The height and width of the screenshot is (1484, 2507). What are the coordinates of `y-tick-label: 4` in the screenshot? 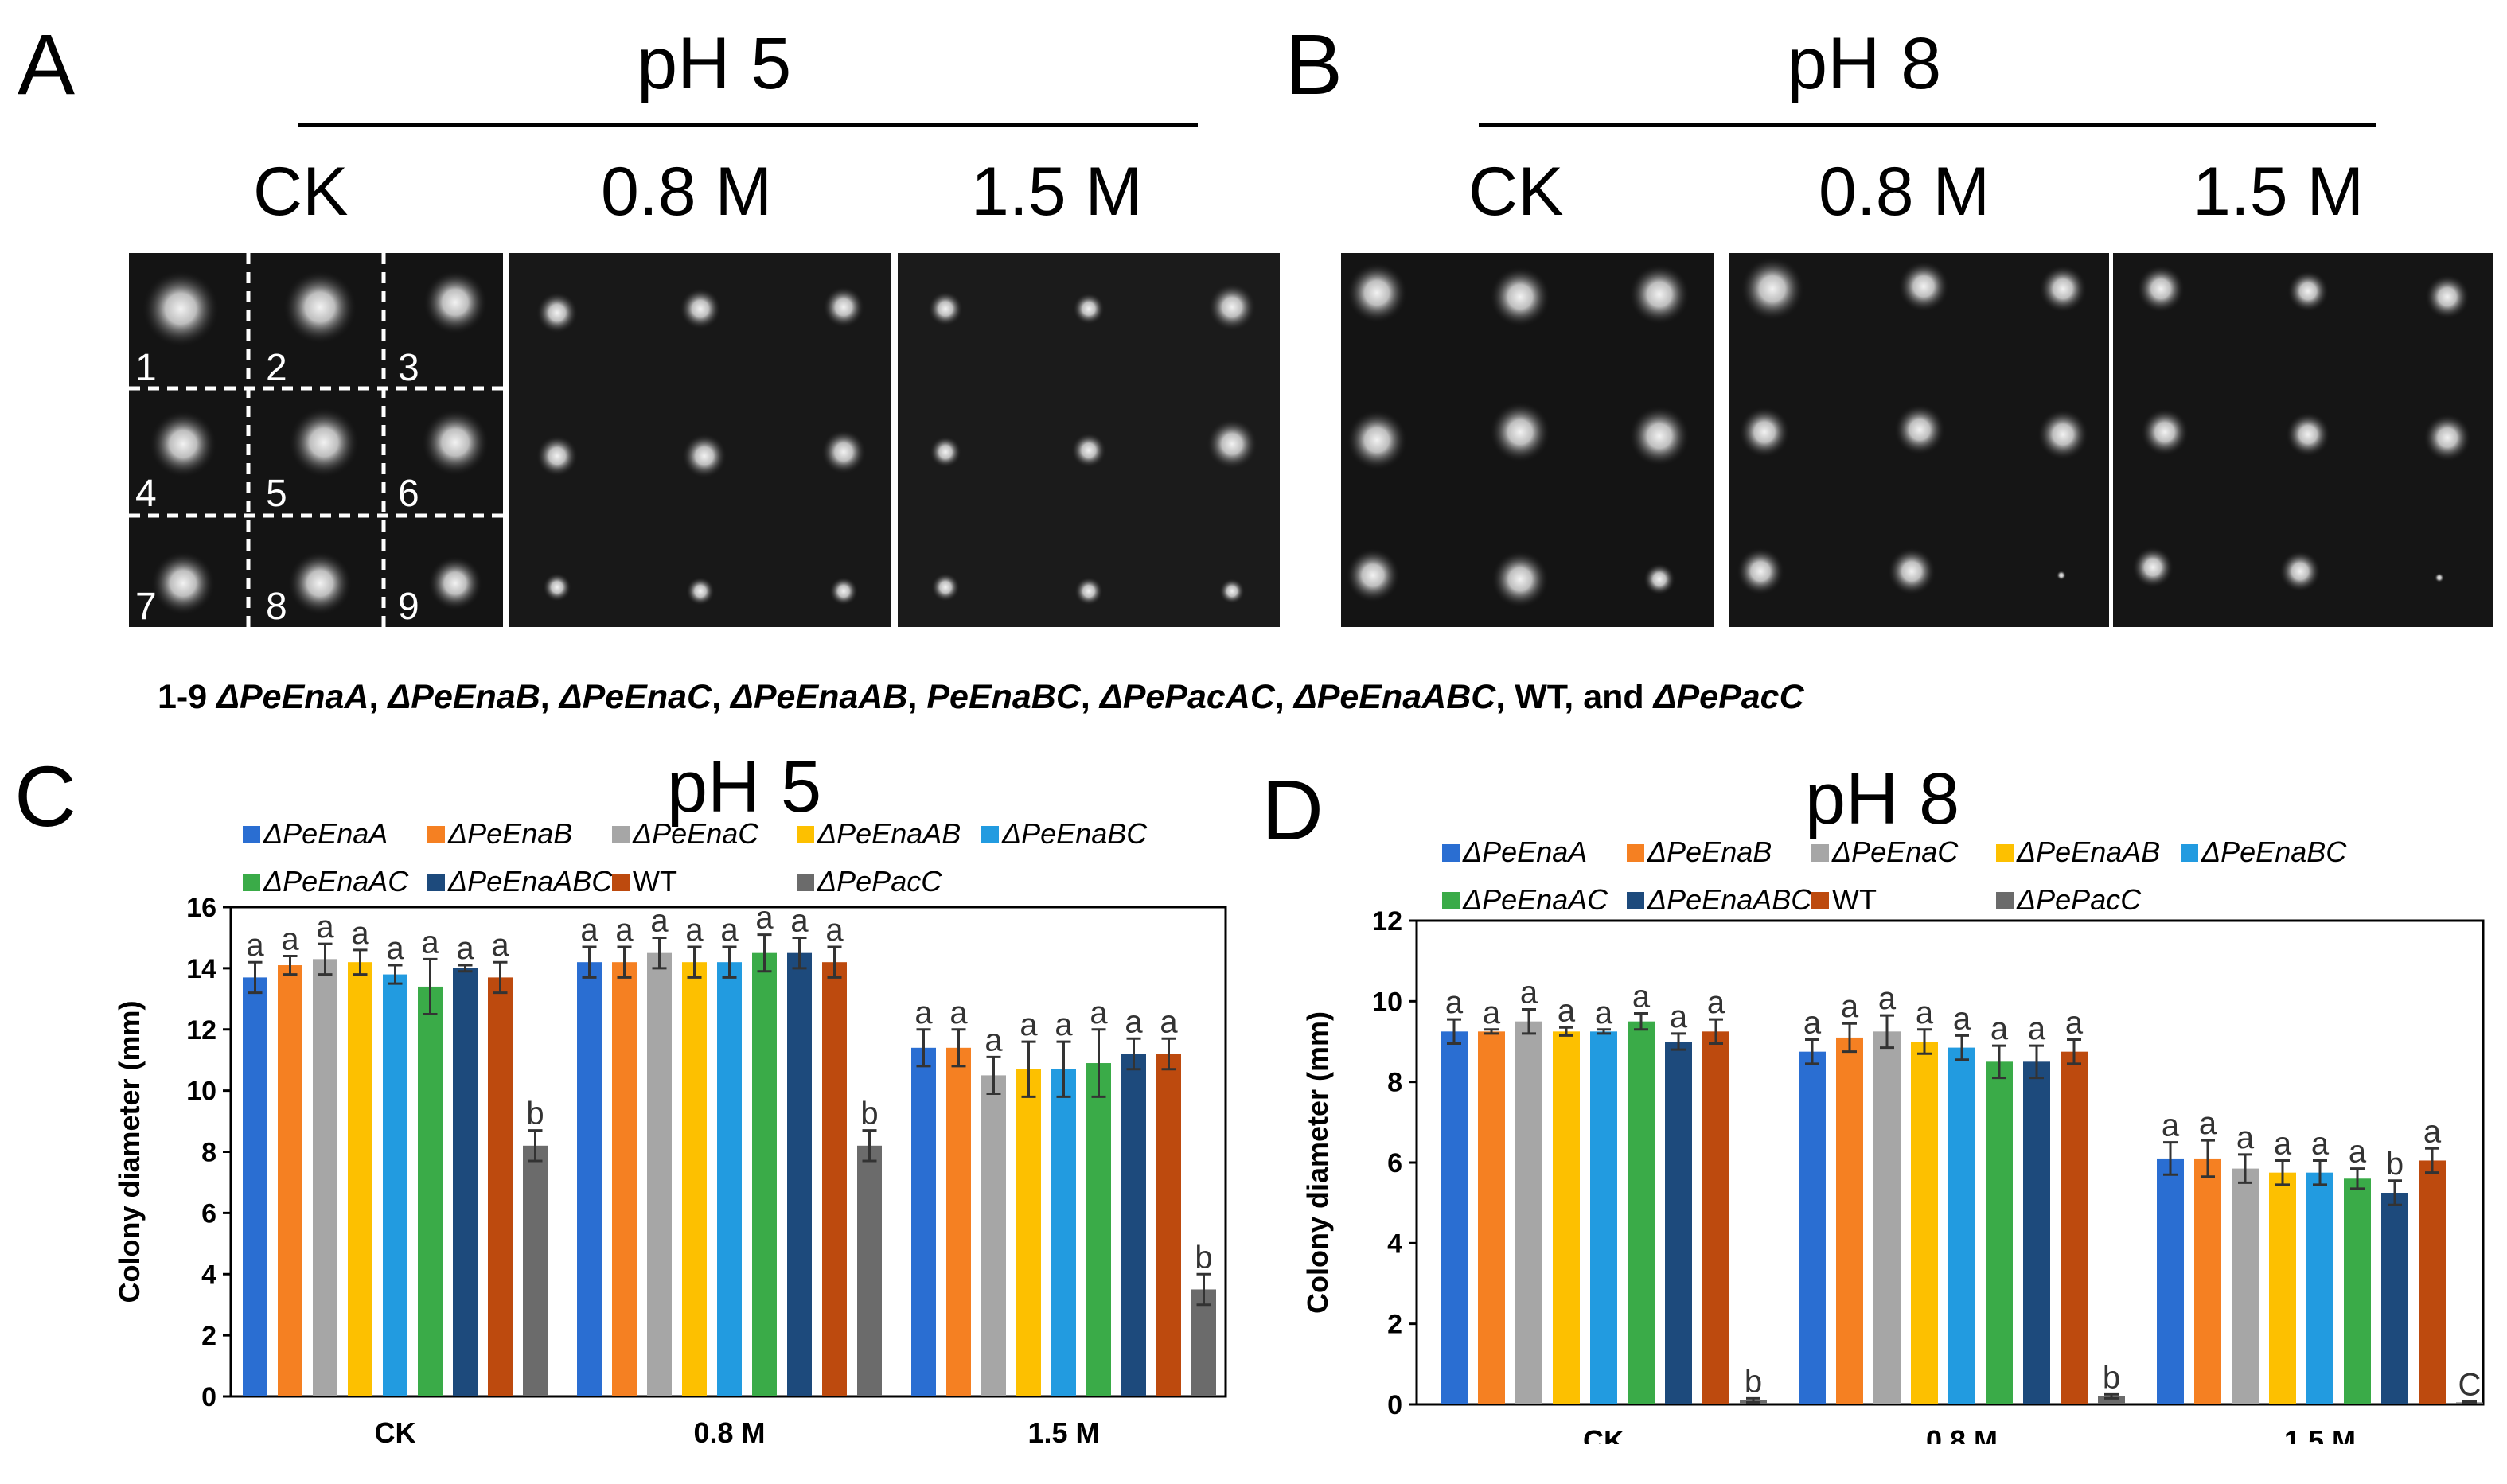 It's located at (209, 1275).